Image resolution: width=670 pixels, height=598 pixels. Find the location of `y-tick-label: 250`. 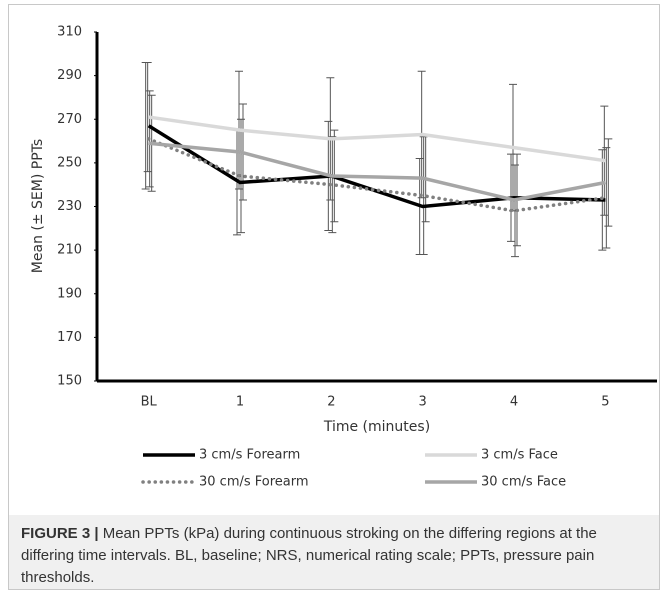

y-tick-label: 250 is located at coordinates (69, 162).